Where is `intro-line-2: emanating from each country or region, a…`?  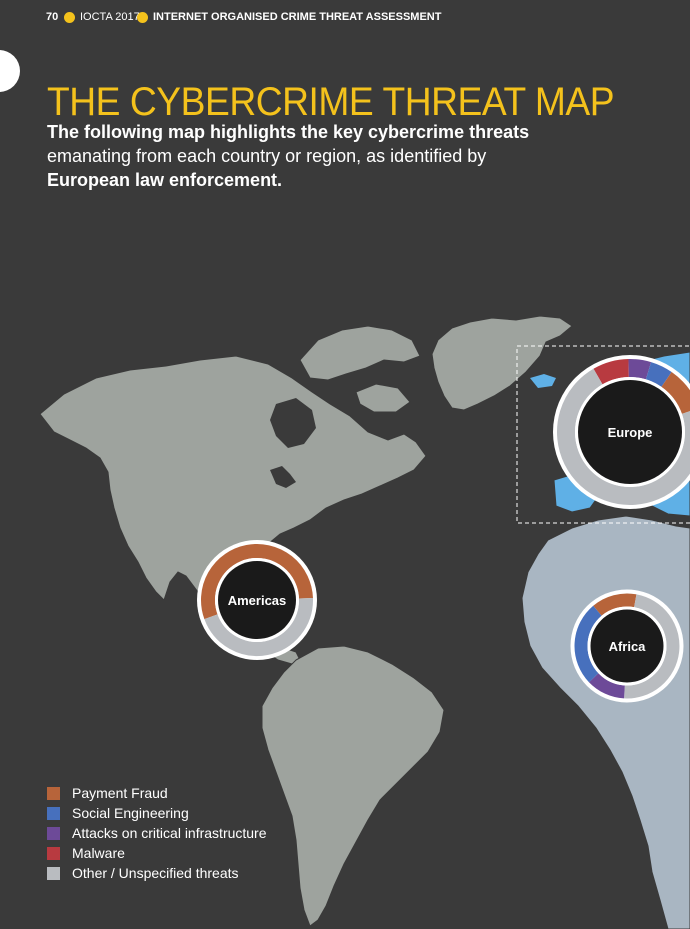 intro-line-2: emanating from each country or region, a… is located at coordinates (267, 156).